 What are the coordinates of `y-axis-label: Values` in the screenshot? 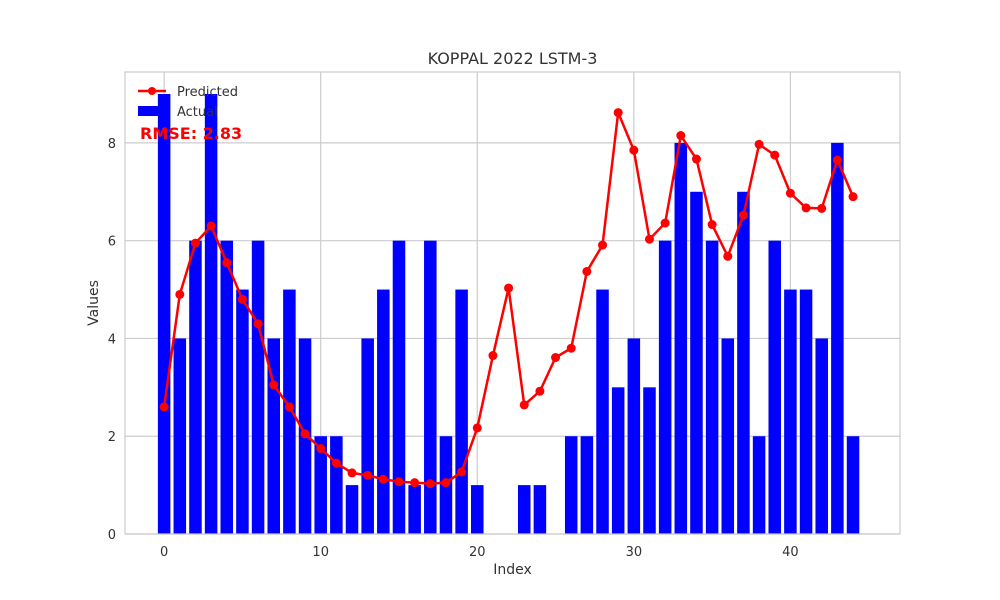 It's located at (94, 303).